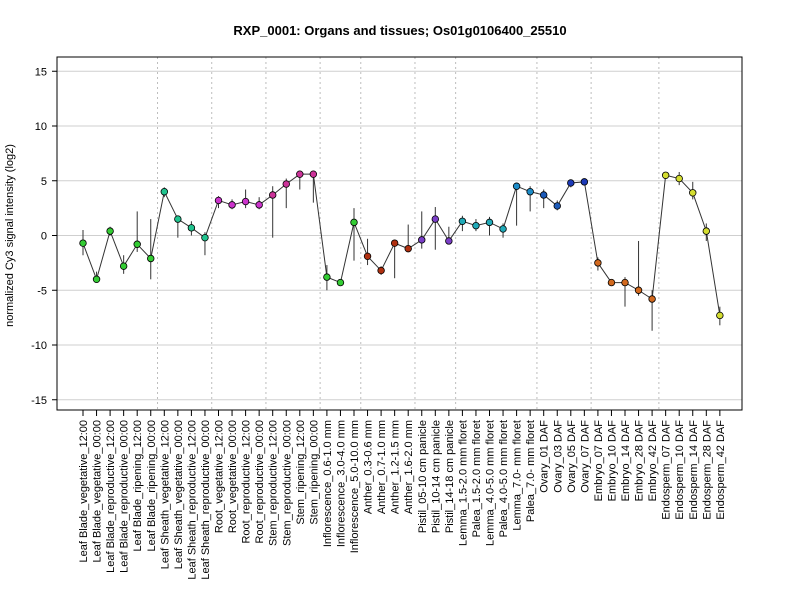 The image size is (800, 600). Describe the element at coordinates (640, 461) in the screenshot. I see `x-tick-label: Embryo_28 DAF` at that location.